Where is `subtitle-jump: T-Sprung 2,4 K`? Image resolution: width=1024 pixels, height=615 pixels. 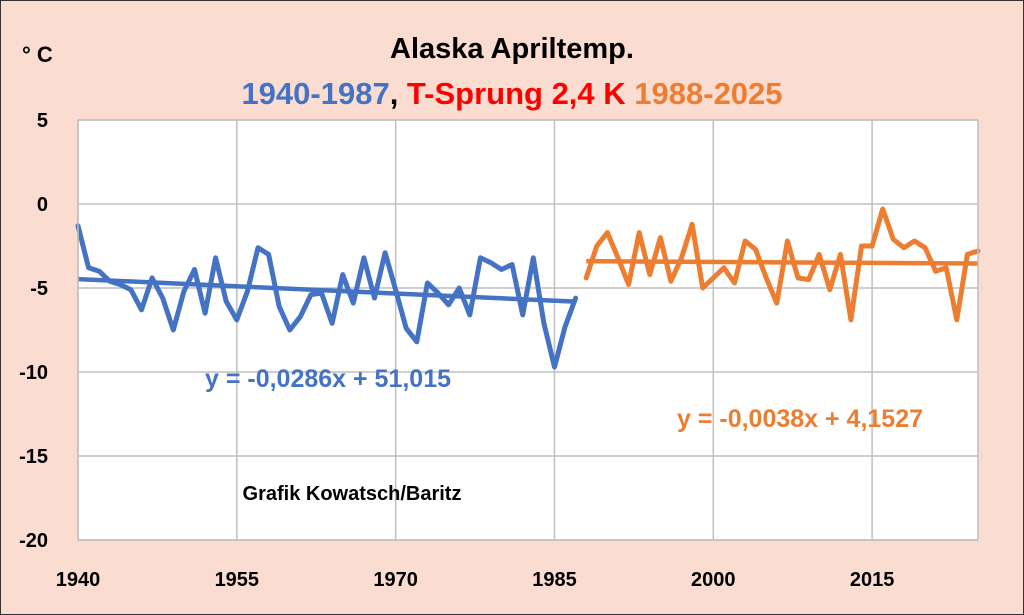 subtitle-jump: T-Sprung 2,4 K is located at coordinates (516, 93).